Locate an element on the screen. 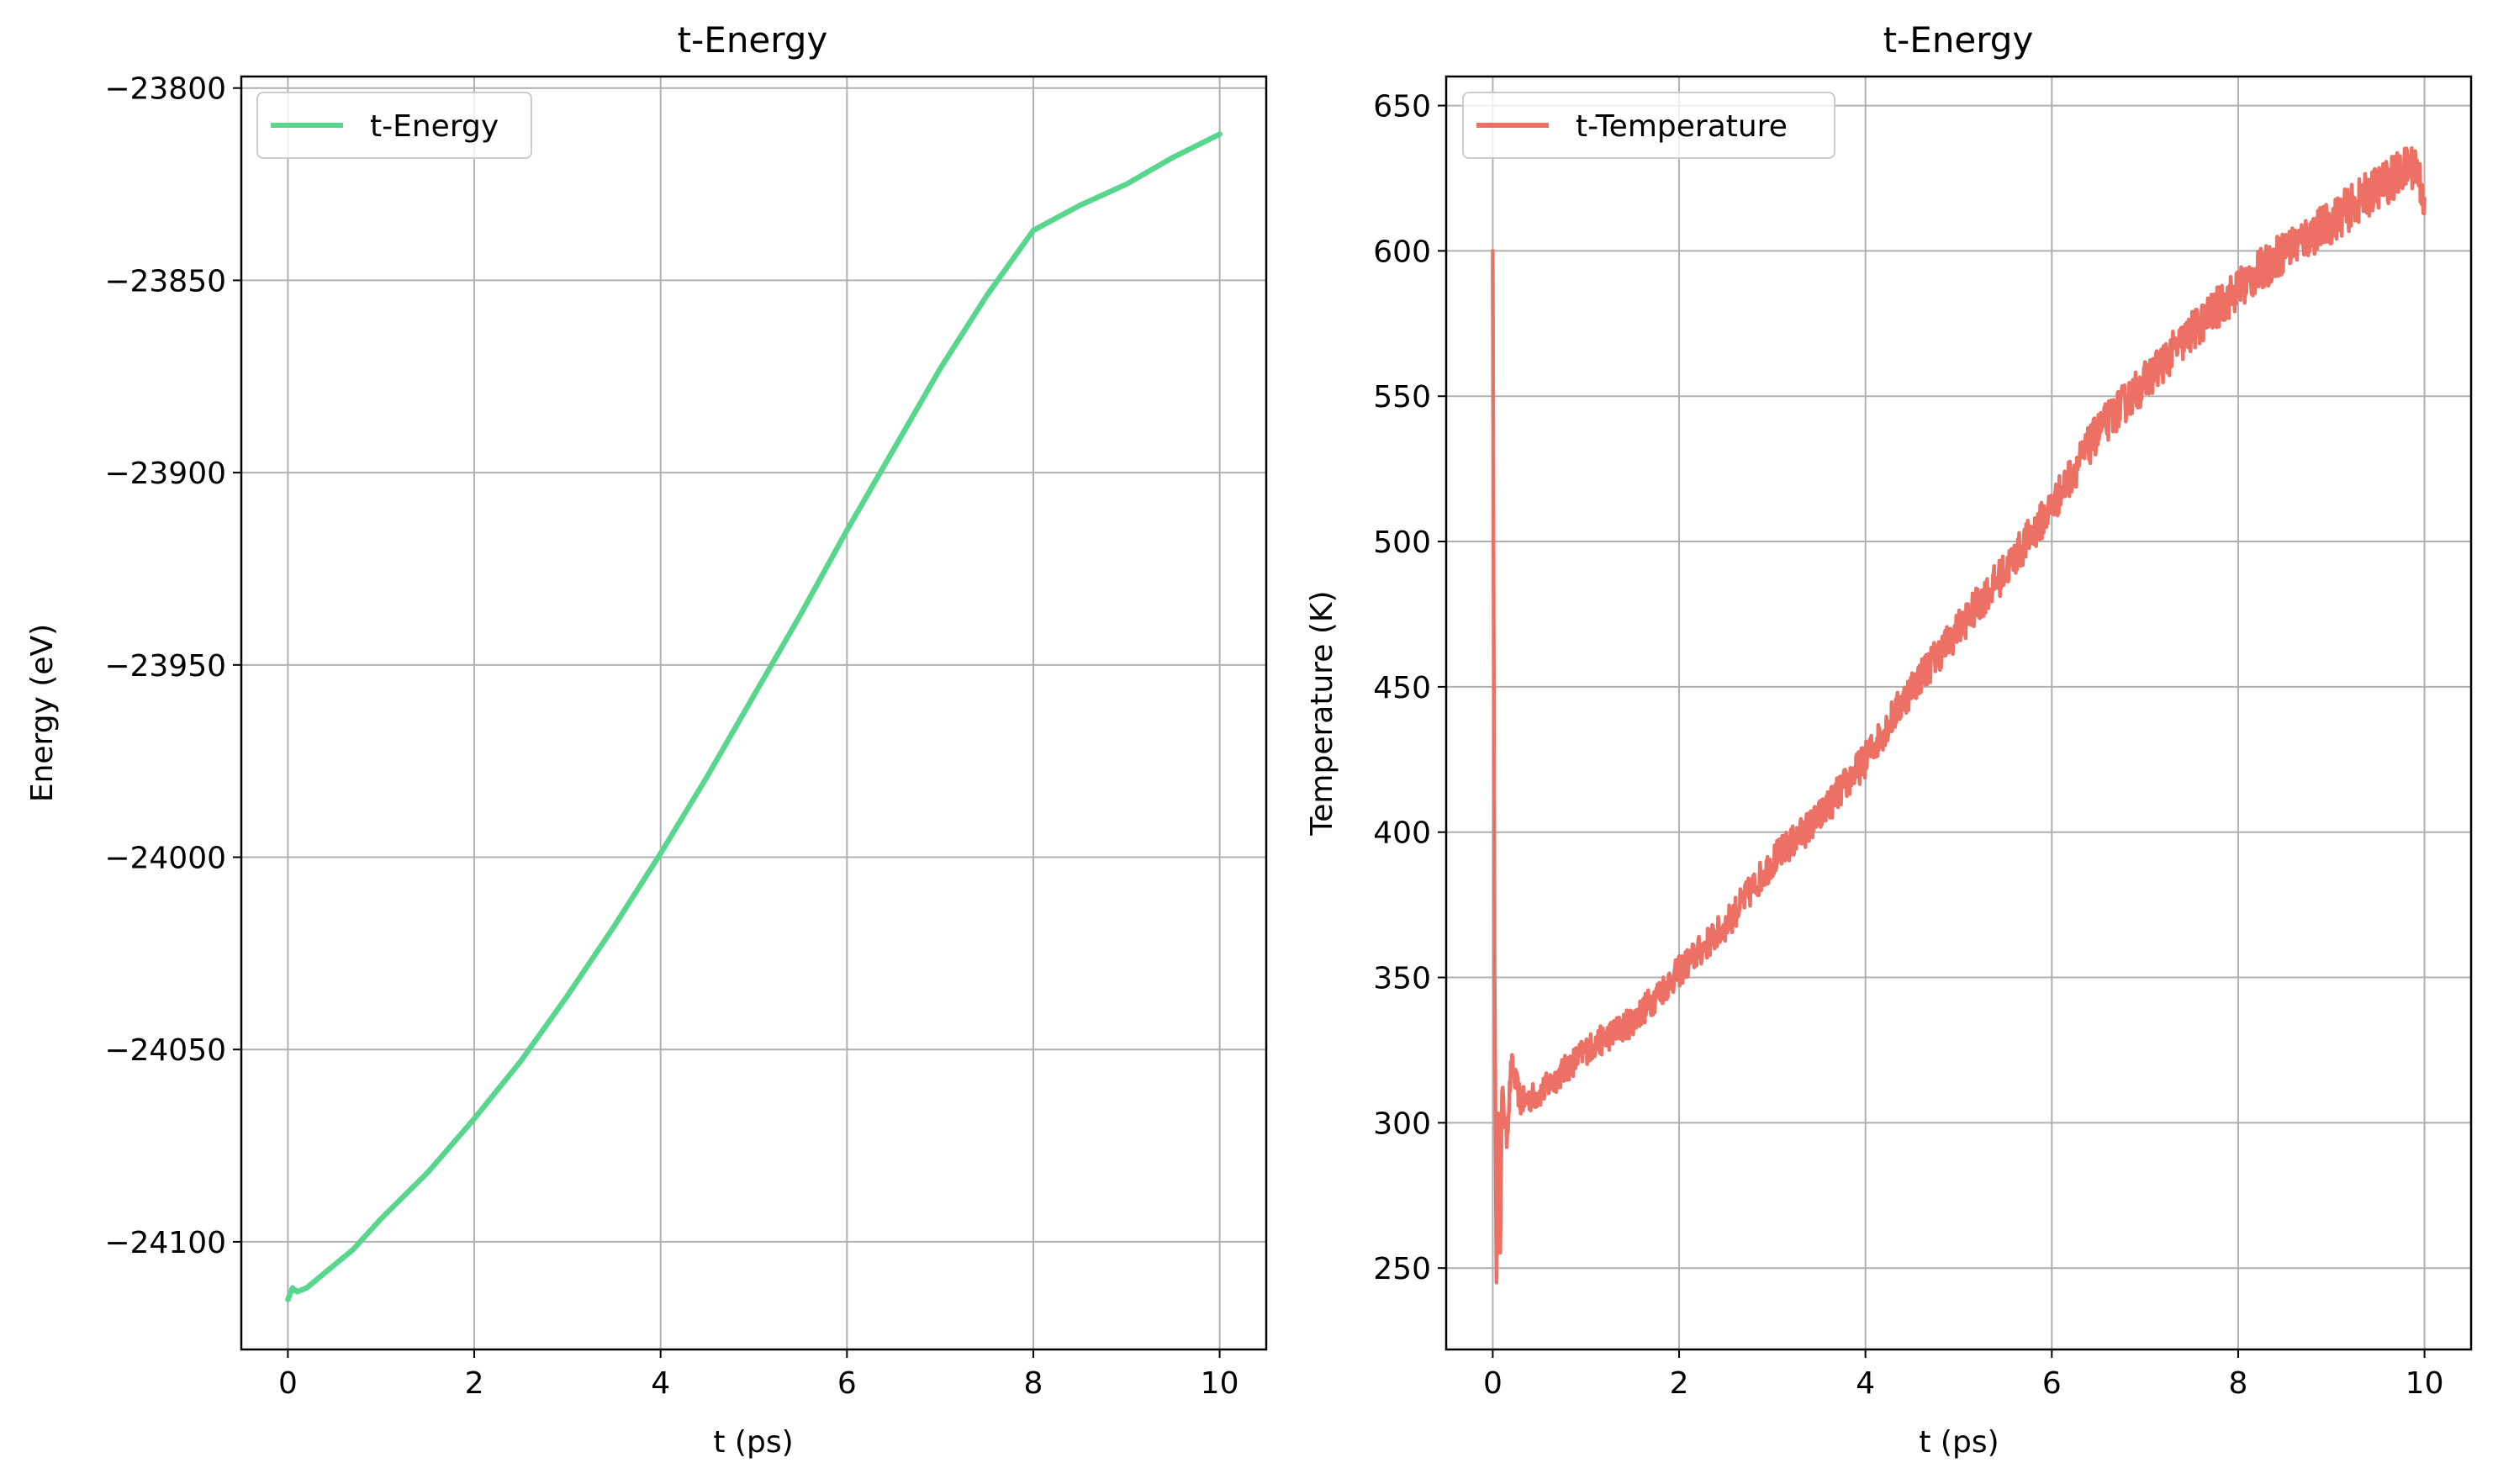 The width and height of the screenshot is (2498, 1484). temperature-chart-x-axis-label: t (ps) is located at coordinates (1959, 1442).